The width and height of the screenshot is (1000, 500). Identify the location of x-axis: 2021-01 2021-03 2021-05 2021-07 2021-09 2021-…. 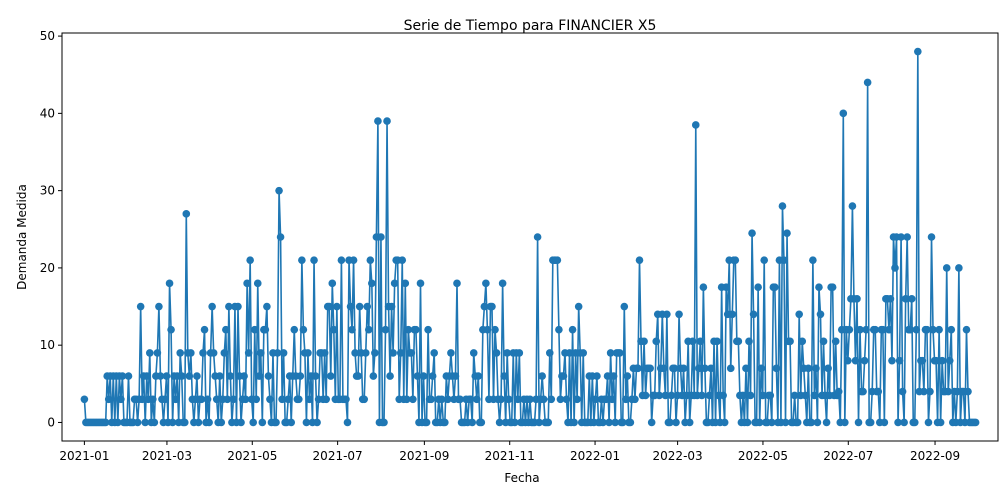
(509, 452).